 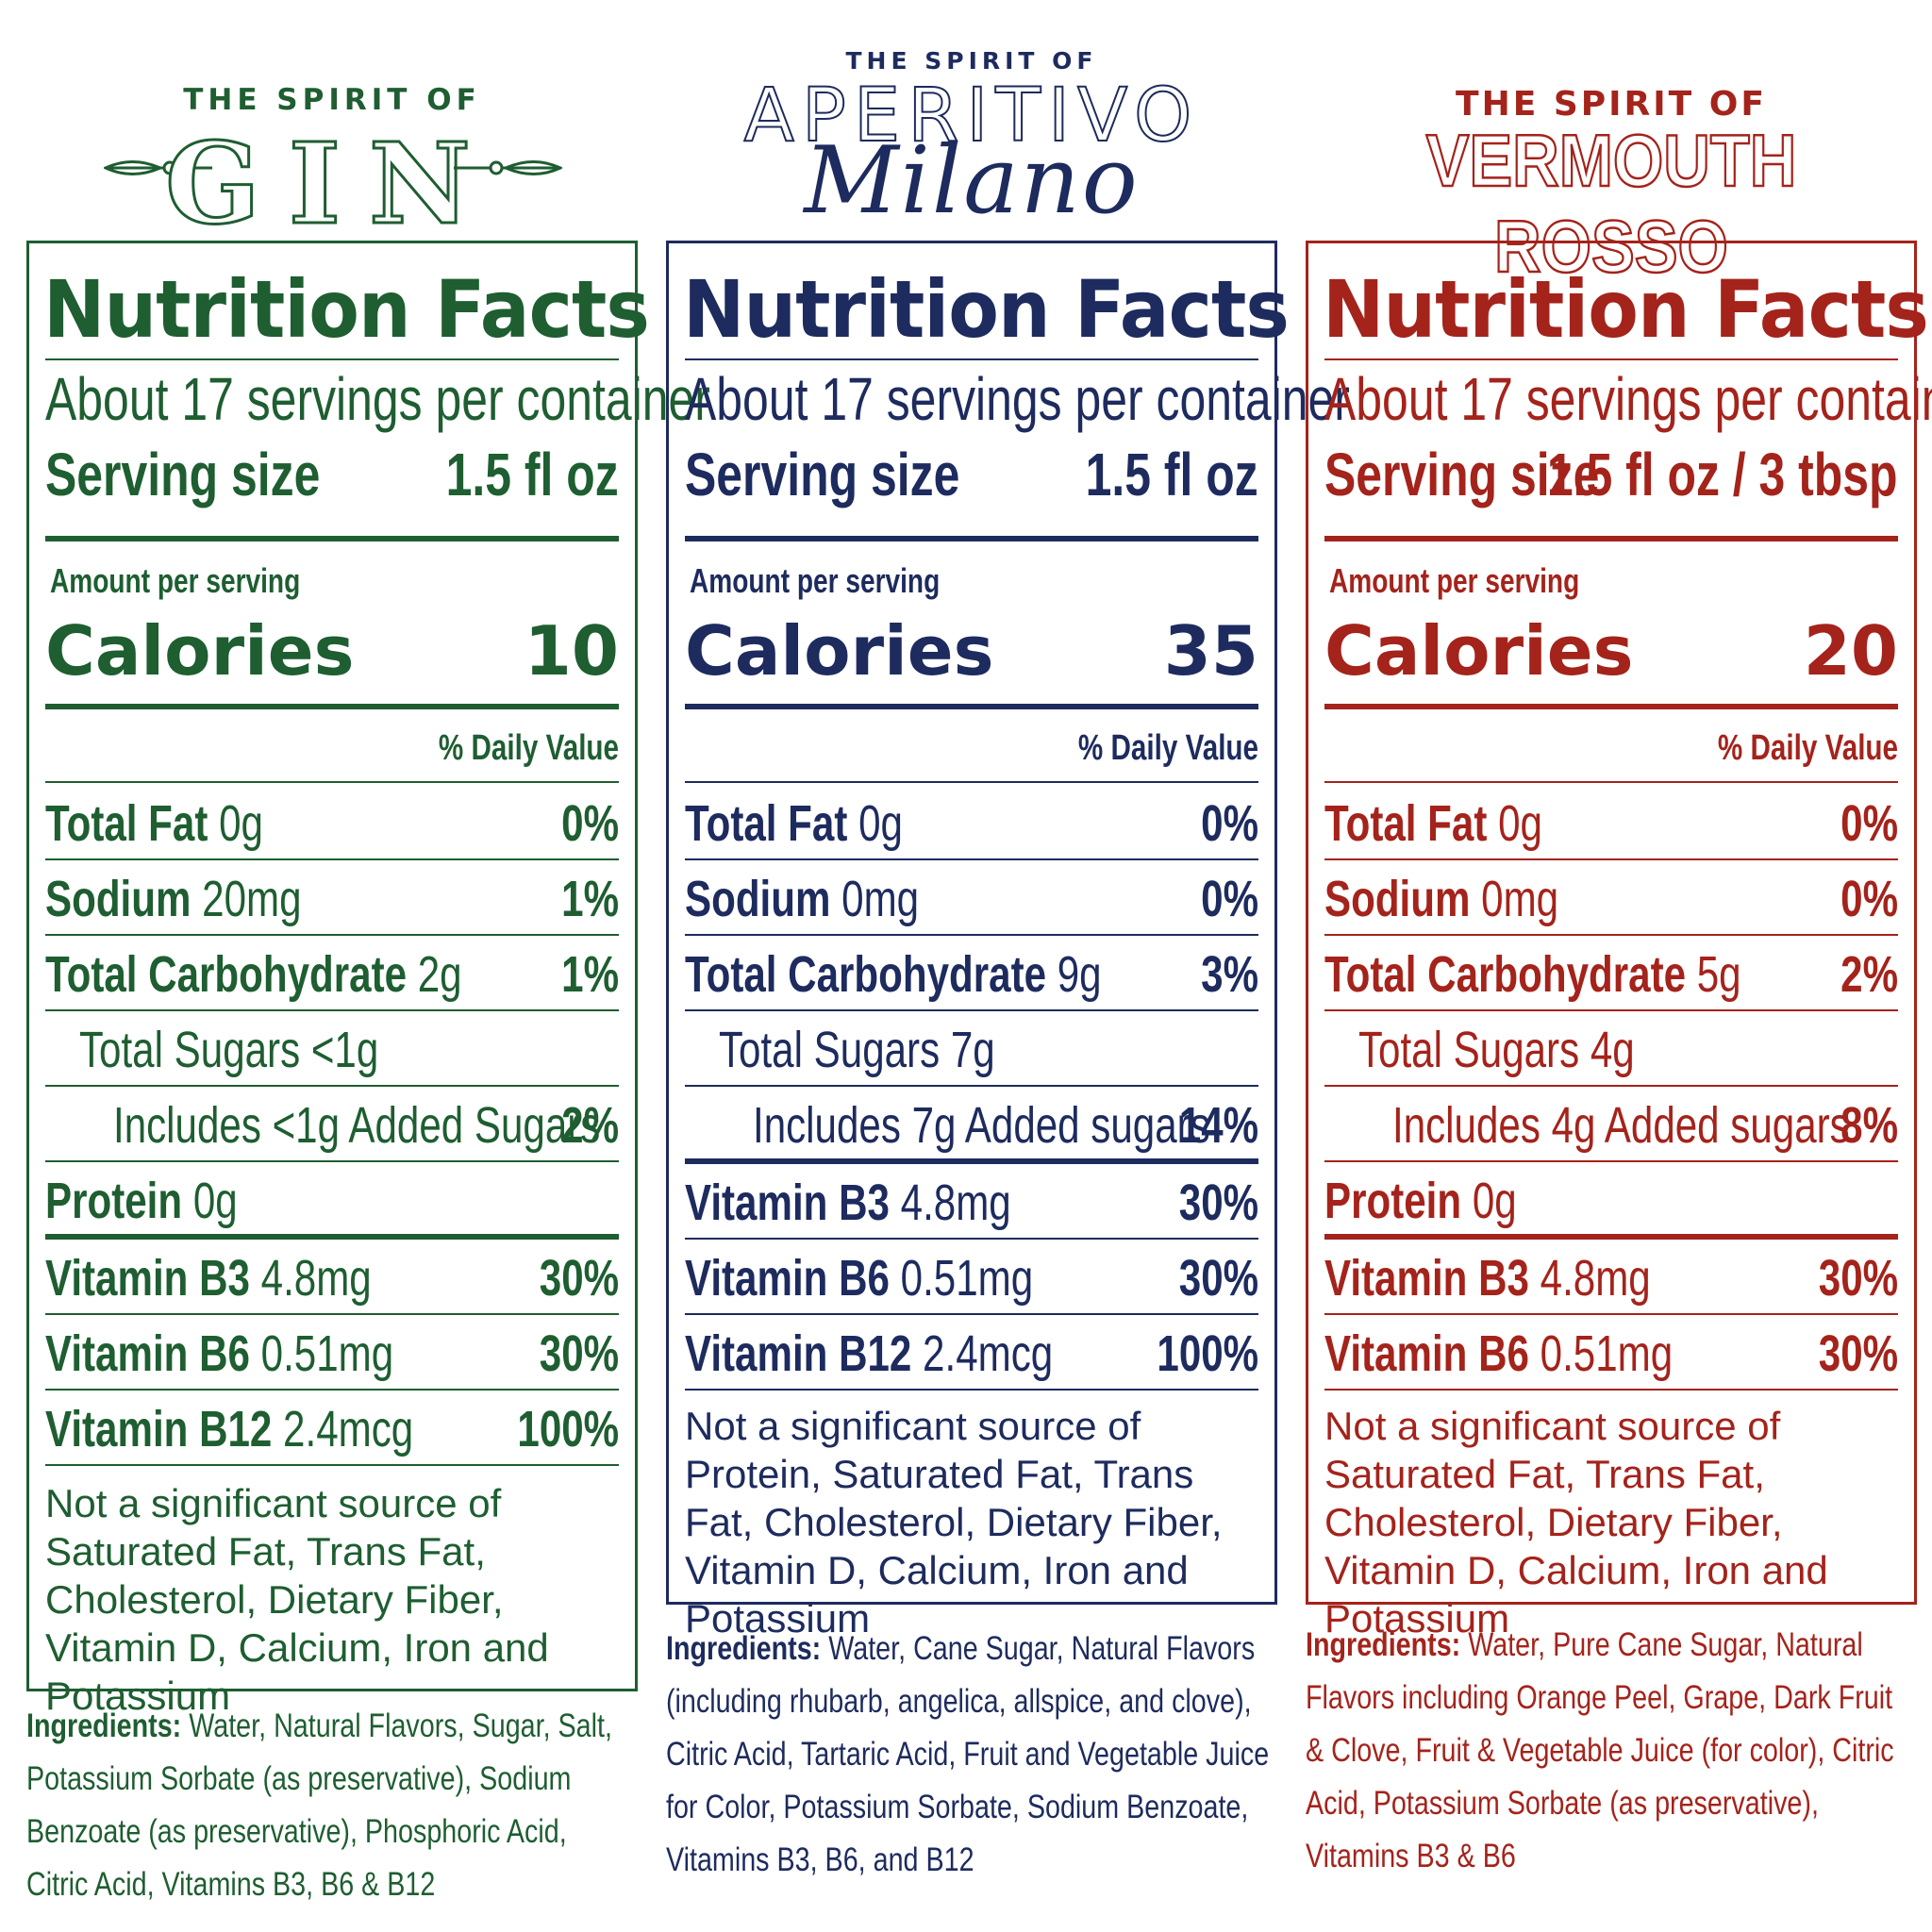 What do you see at coordinates (1018, 399) in the screenshot?
I see `servings-per-container: About 17 servings per container` at bounding box center [1018, 399].